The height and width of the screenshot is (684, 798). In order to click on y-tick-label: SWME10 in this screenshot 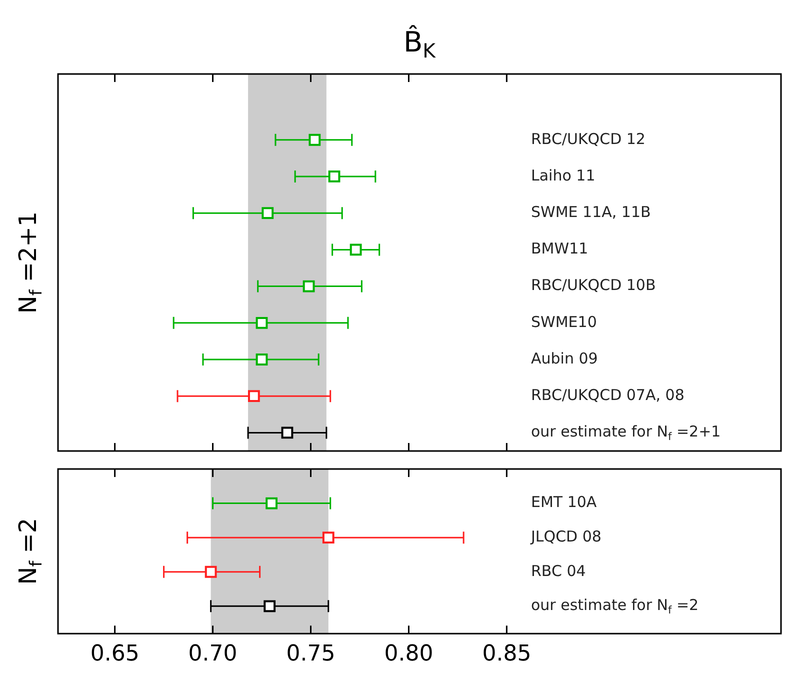, I will do `click(564, 321)`.